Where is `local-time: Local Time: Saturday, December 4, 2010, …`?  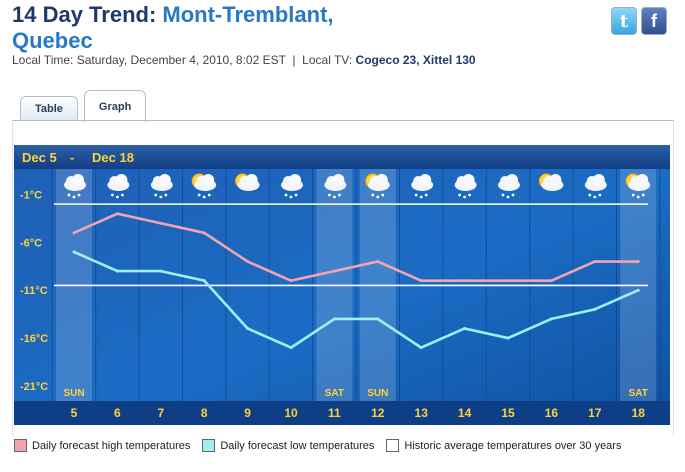 local-time: Local Time: Saturday, December 4, 2010, … is located at coordinates (149, 60).